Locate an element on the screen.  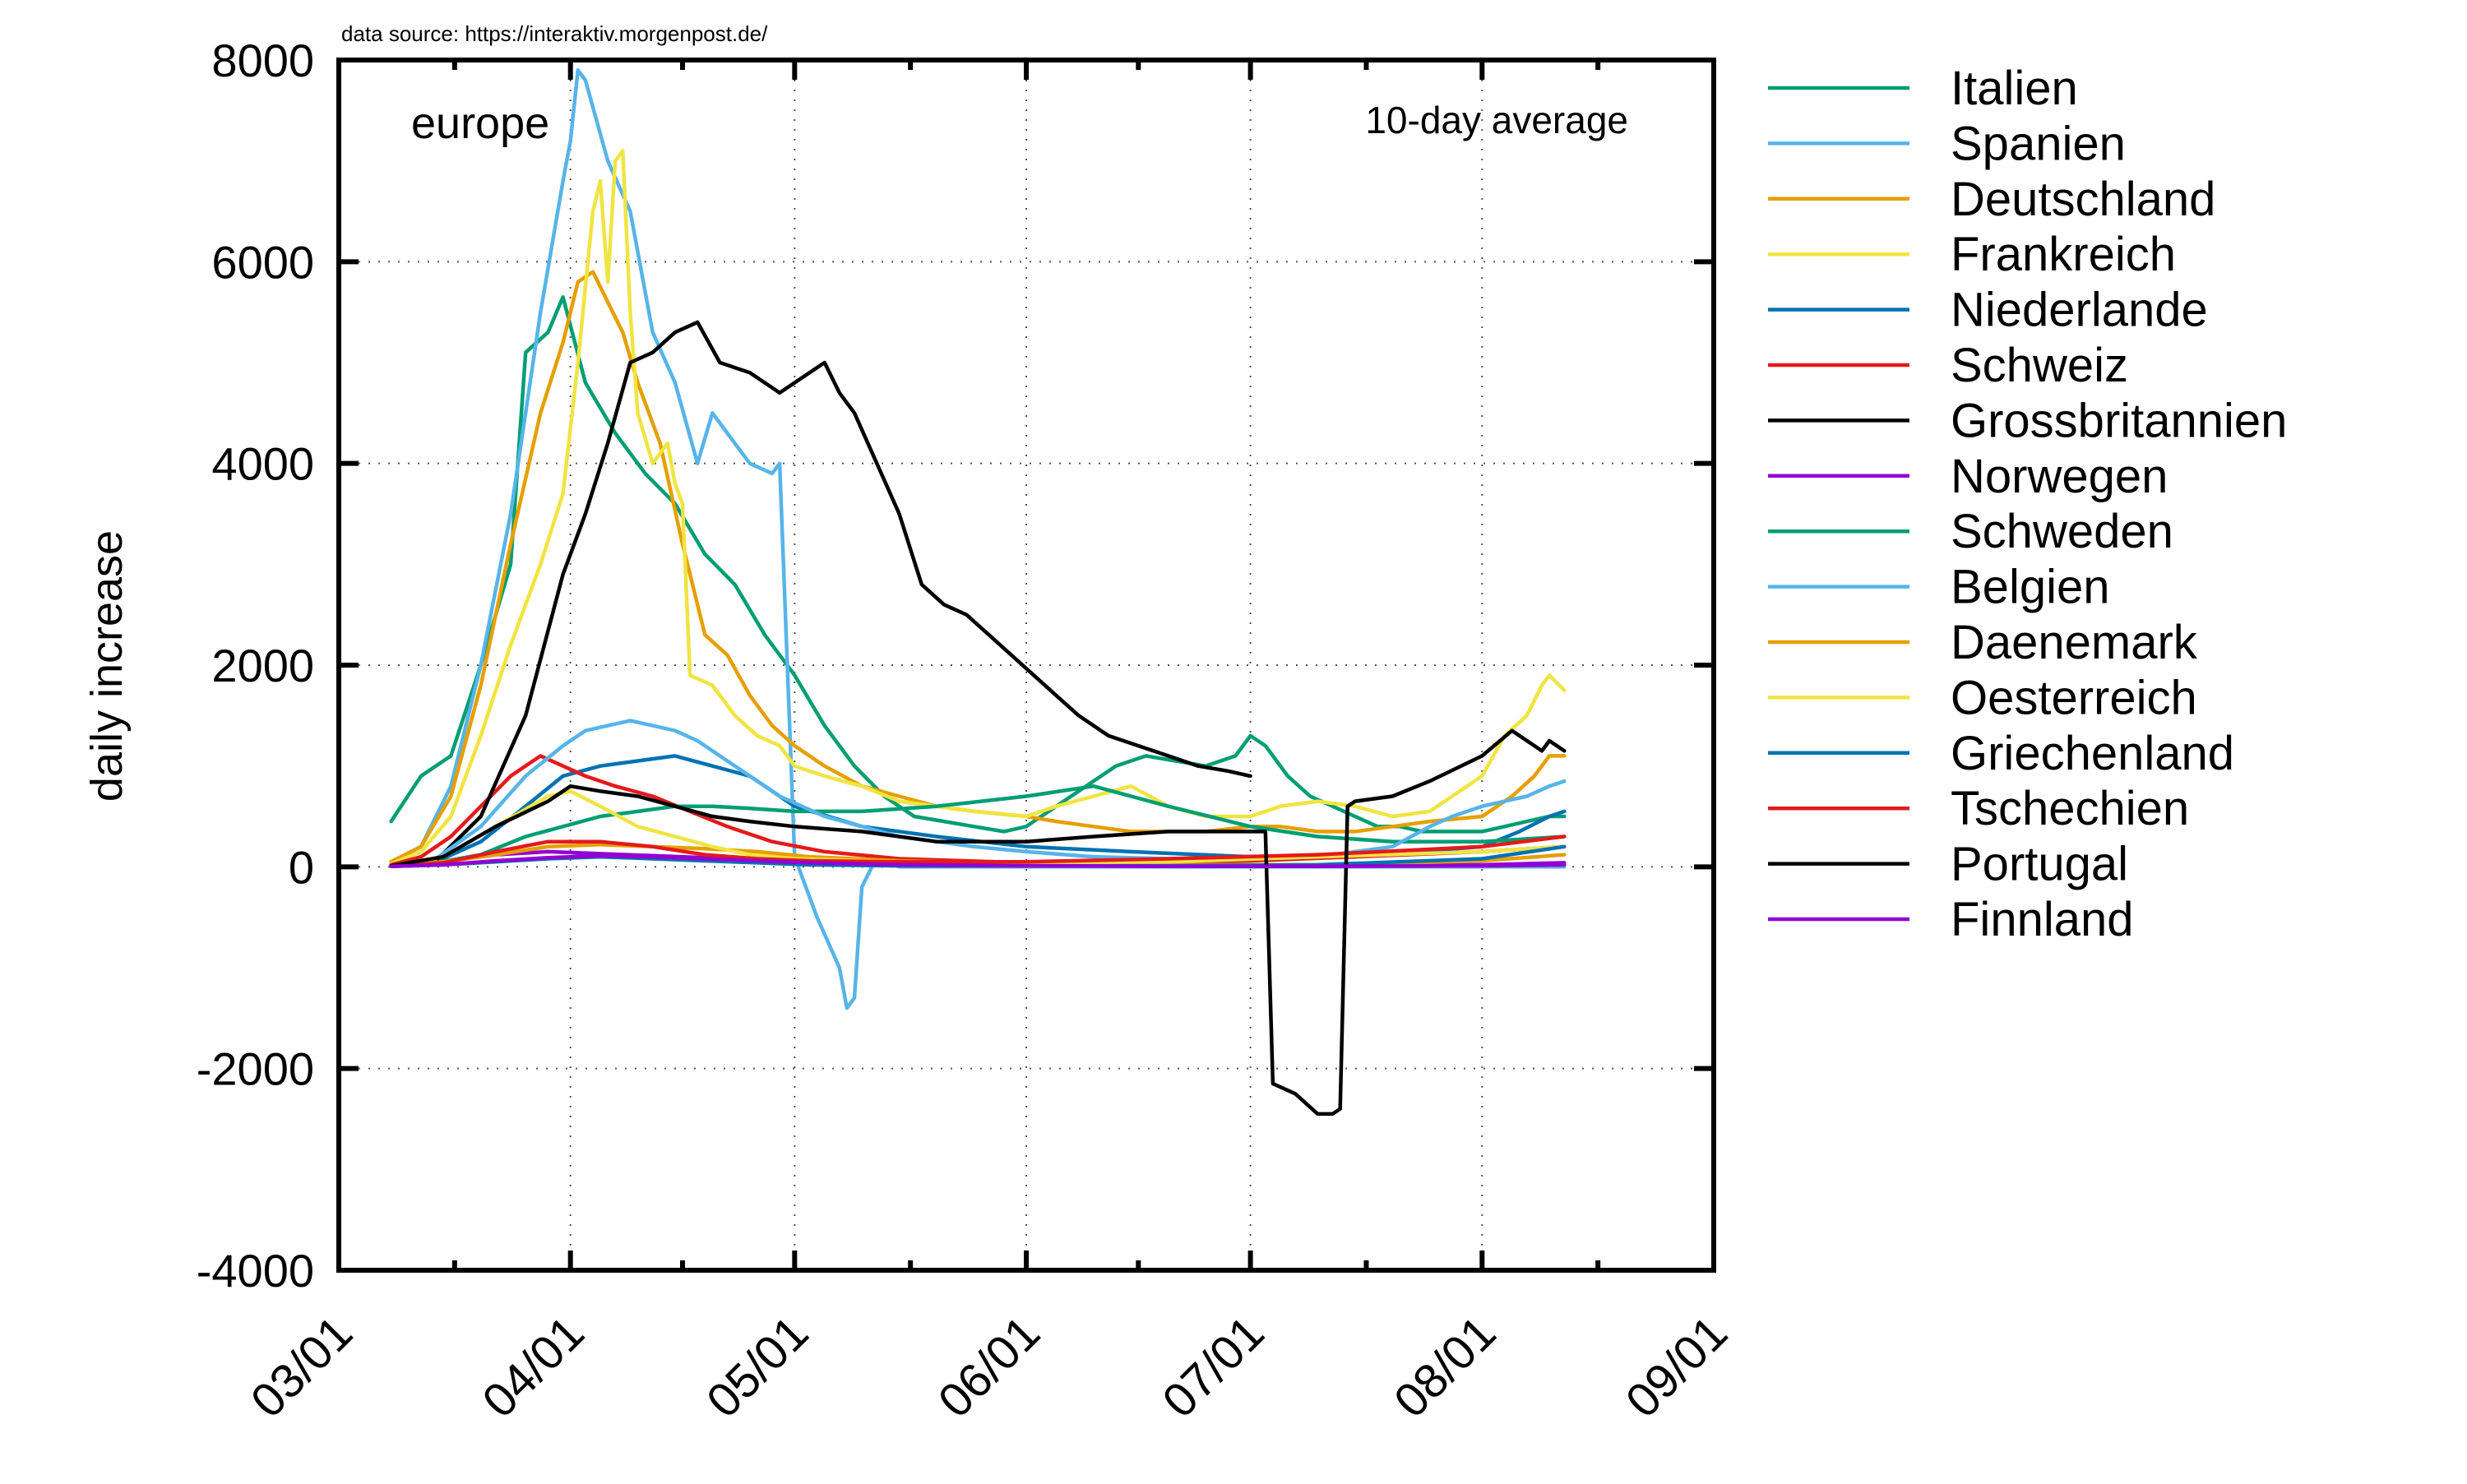
legend-entry-italien: Italien is located at coordinates (1923, 89).